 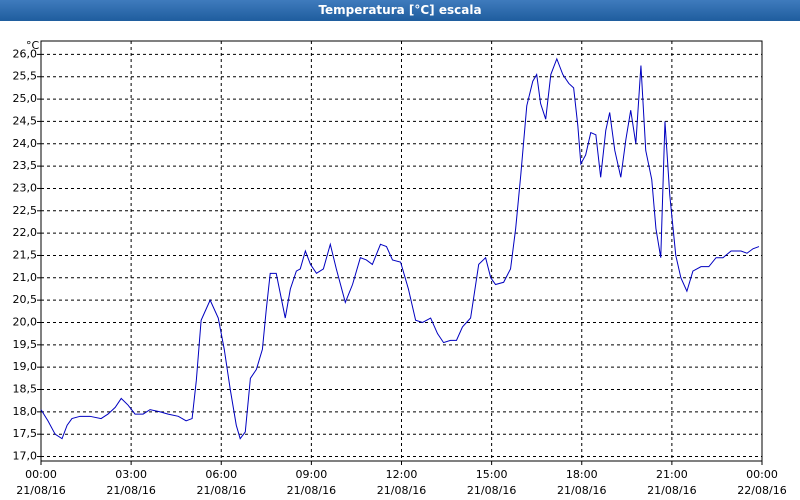 What do you see at coordinates (25, 366) in the screenshot?
I see `y-tick-label: 19,0` at bounding box center [25, 366].